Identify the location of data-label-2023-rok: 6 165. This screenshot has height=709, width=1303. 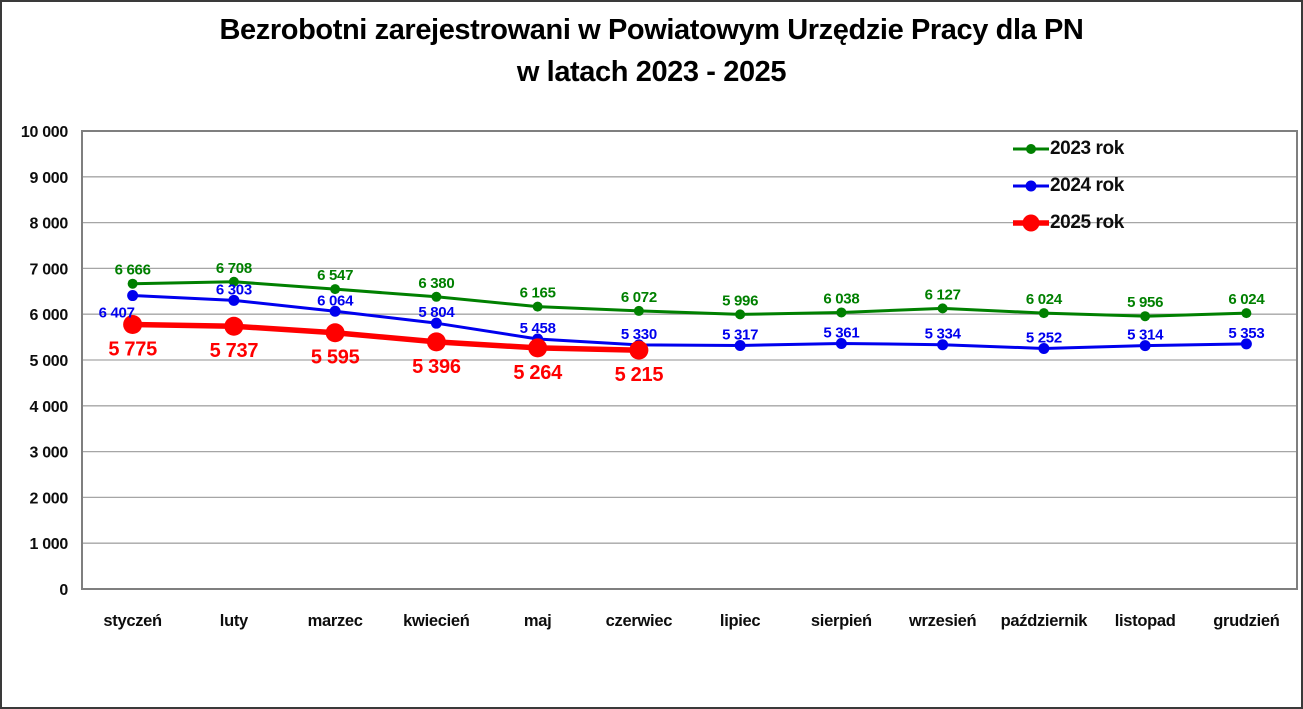
(538, 293).